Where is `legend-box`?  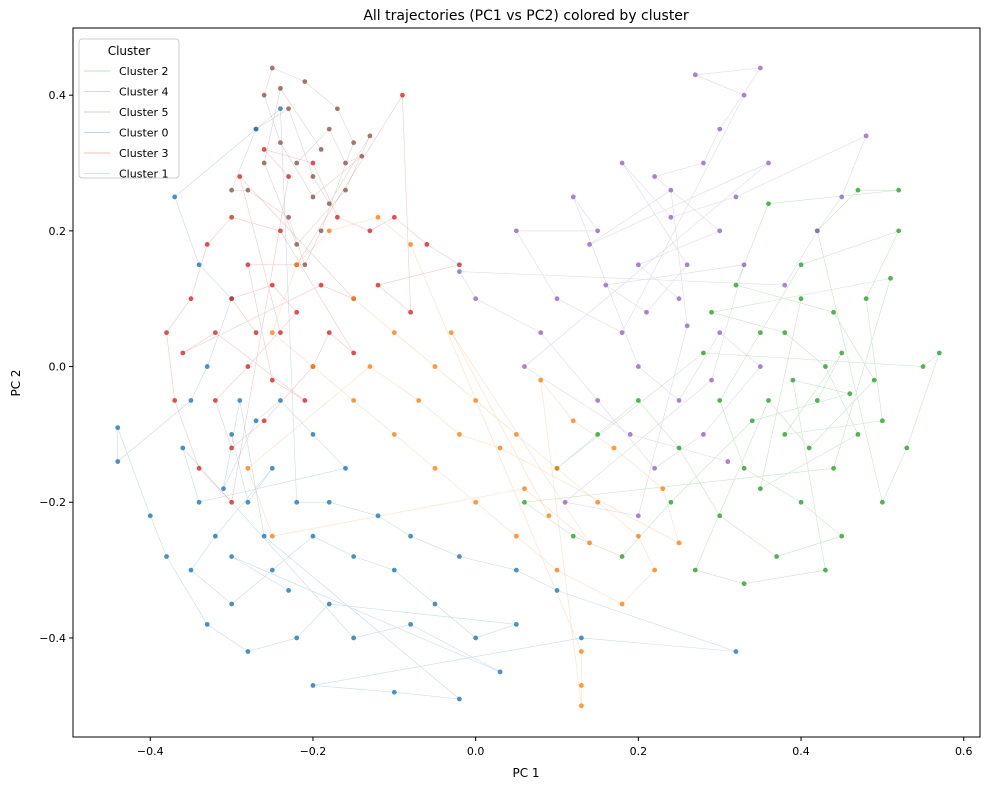 legend-box is located at coordinates (129, 108).